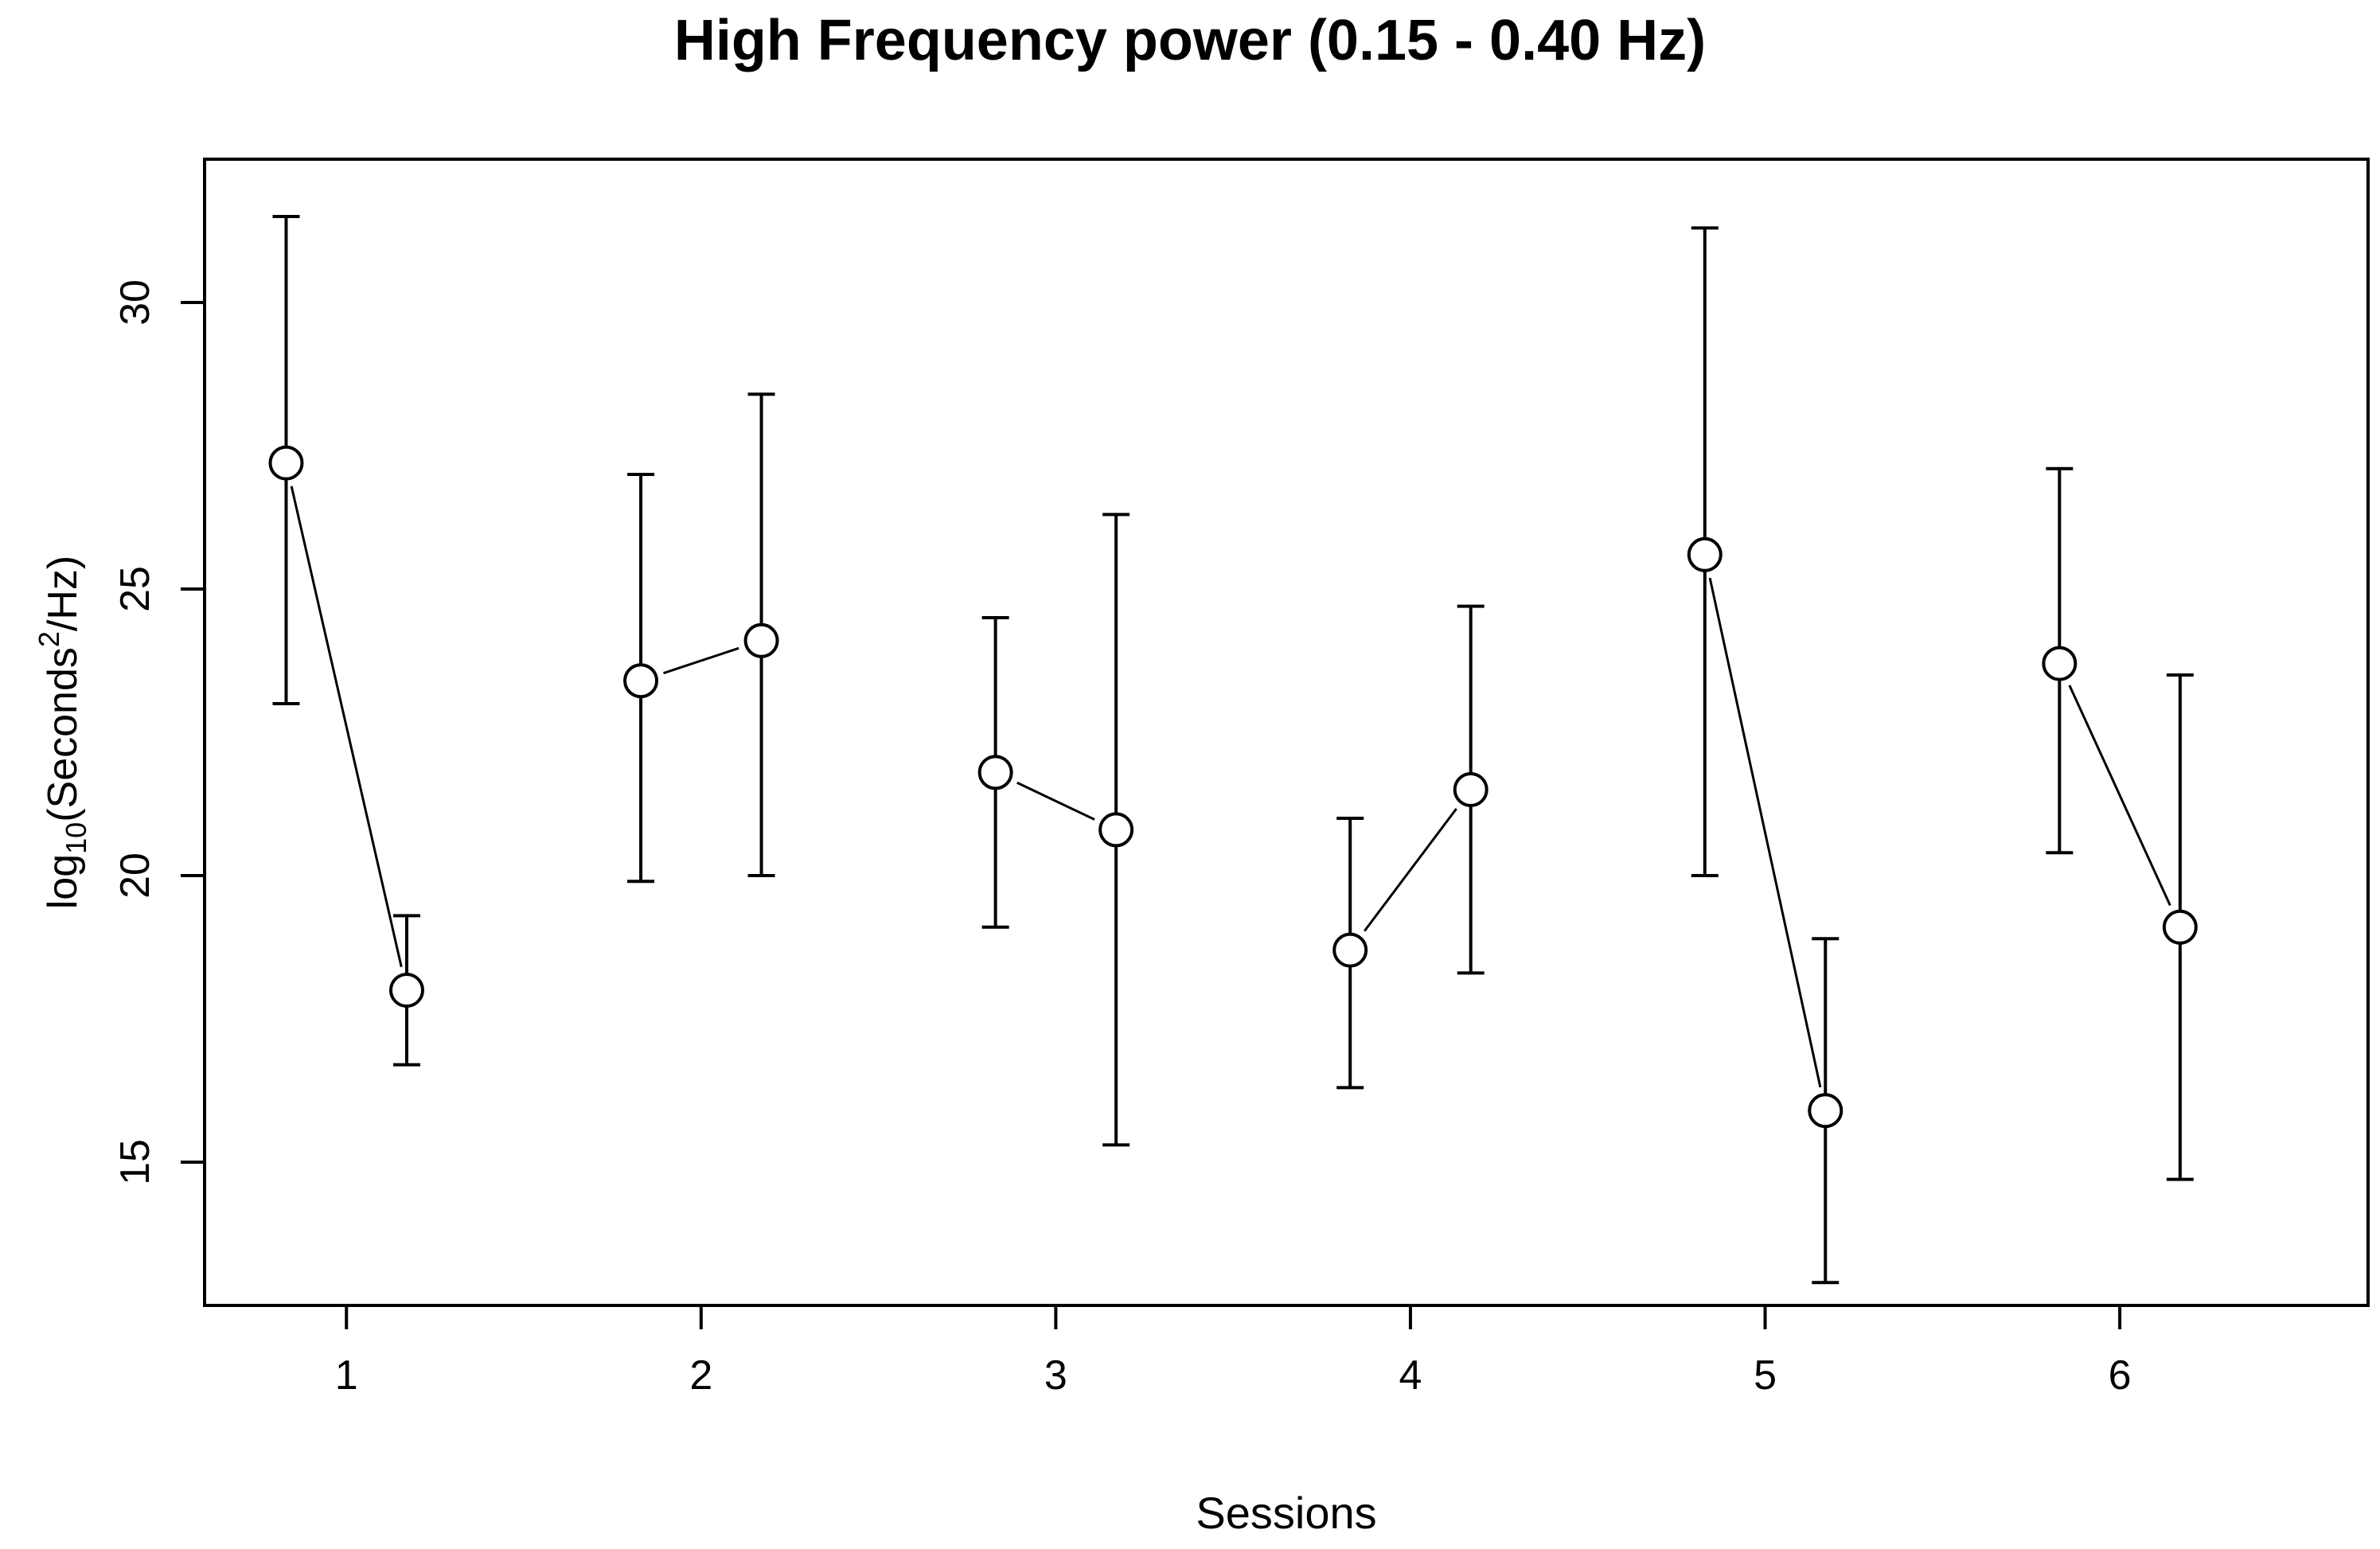  Describe the element at coordinates (1055, 1375) in the screenshot. I see `x-tick-label: 3` at that location.